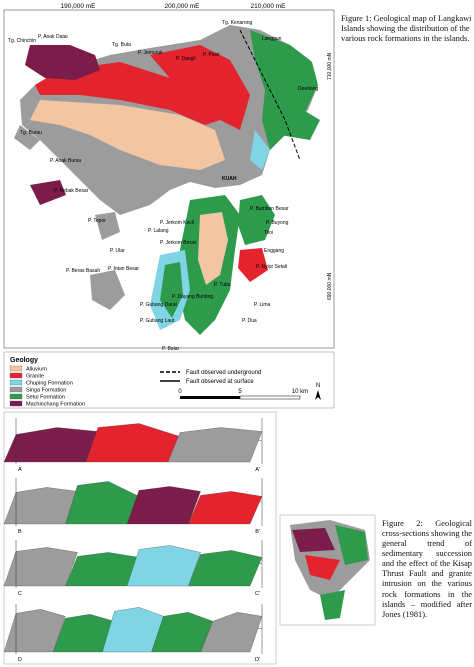 The image size is (474, 667). Describe the element at coordinates (308, 89) in the screenshot. I see `place-label: Deedang` at that location.